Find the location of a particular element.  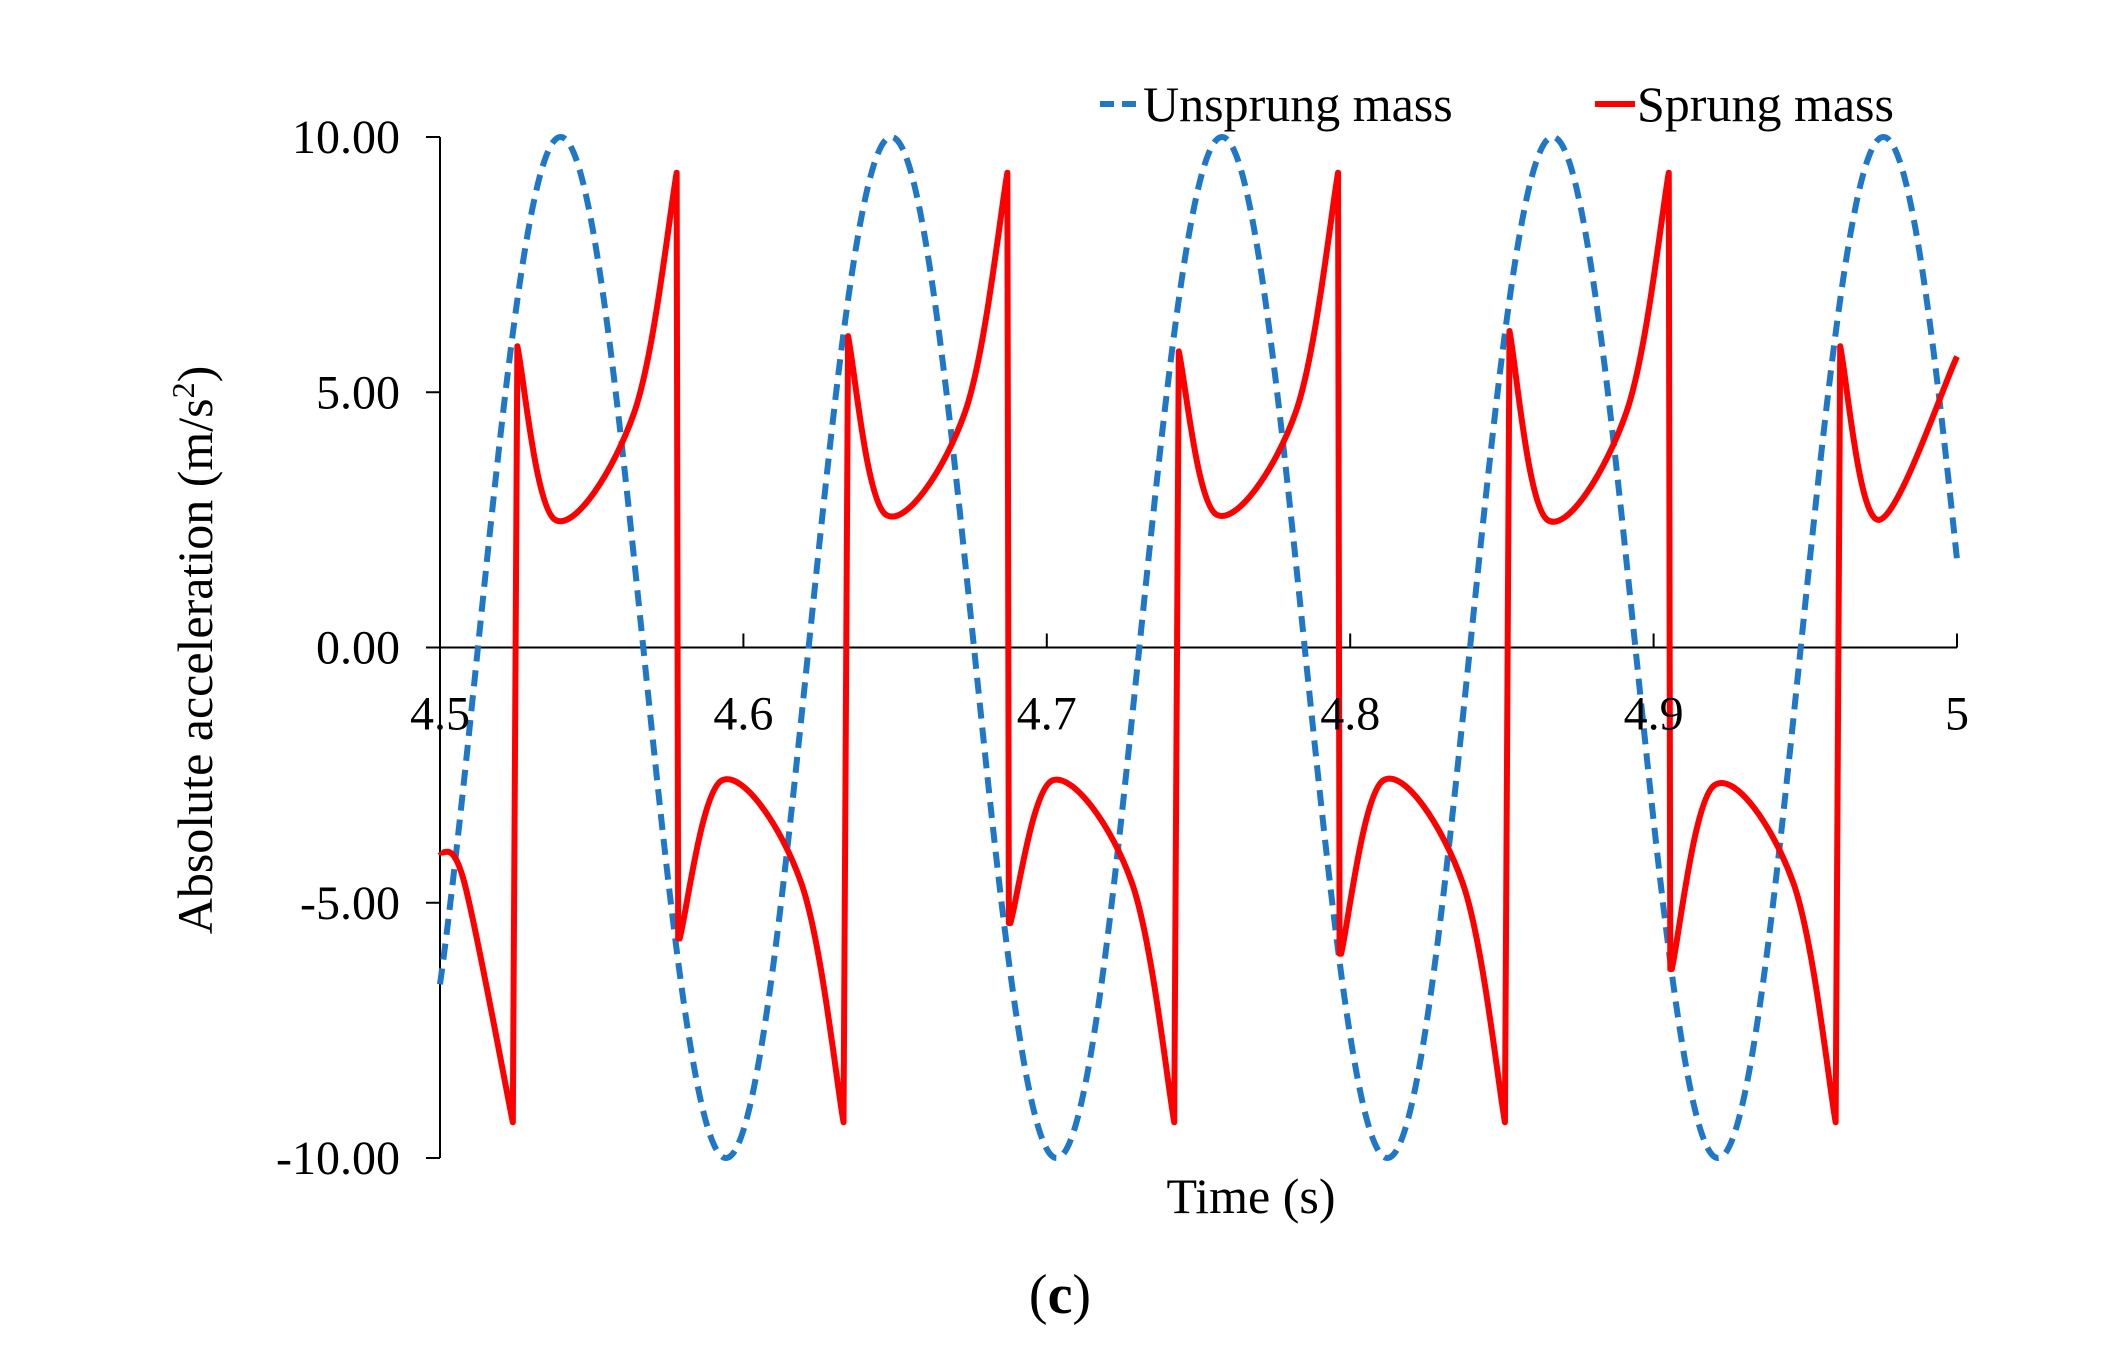

y-tick-label: -10.00 is located at coordinates (338, 1158).